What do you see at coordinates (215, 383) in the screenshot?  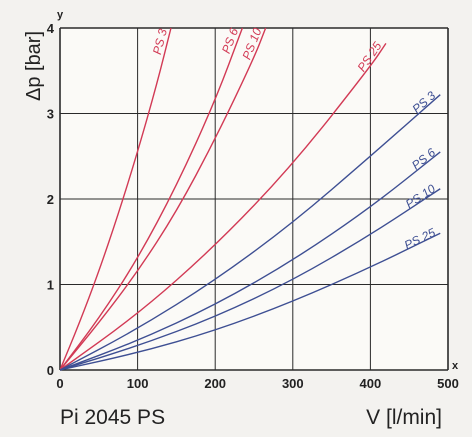 I see `x-tick-label: 200` at bounding box center [215, 383].